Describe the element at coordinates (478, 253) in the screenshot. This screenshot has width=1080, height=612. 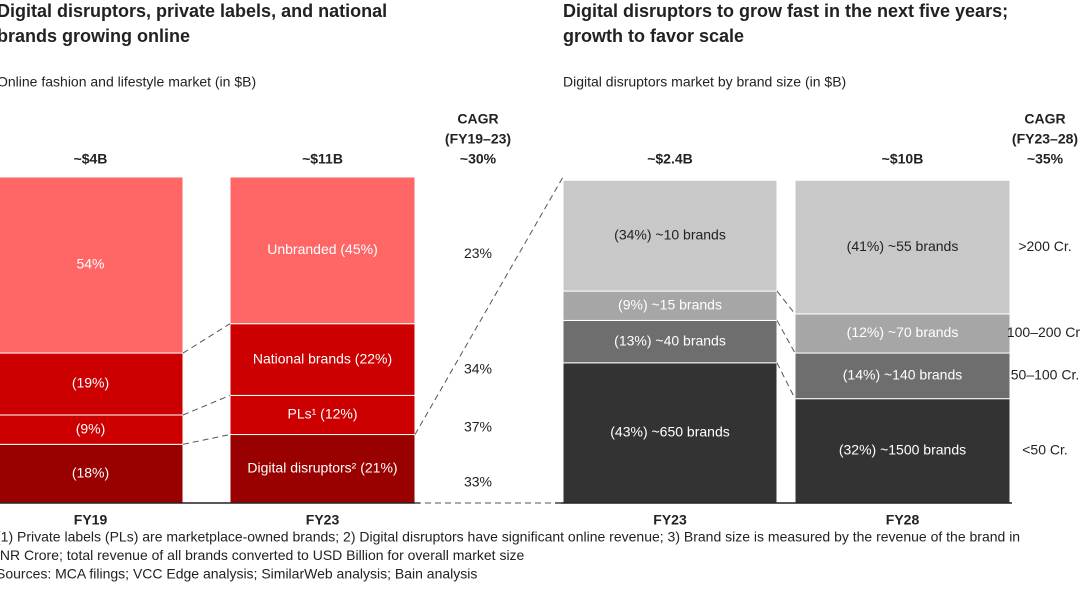
I see `cagr-value: 23%` at that location.